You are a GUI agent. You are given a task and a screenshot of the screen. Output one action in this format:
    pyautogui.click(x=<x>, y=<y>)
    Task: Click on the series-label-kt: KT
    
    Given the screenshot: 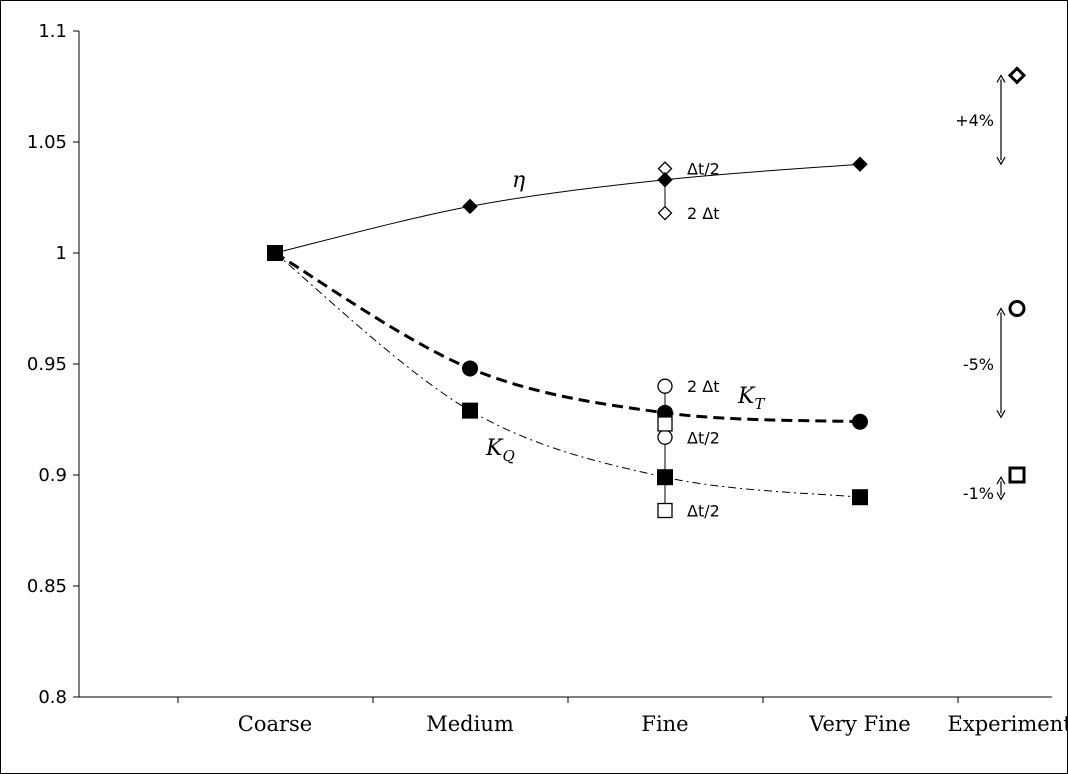 What is the action you would take?
    pyautogui.click(x=751, y=398)
    